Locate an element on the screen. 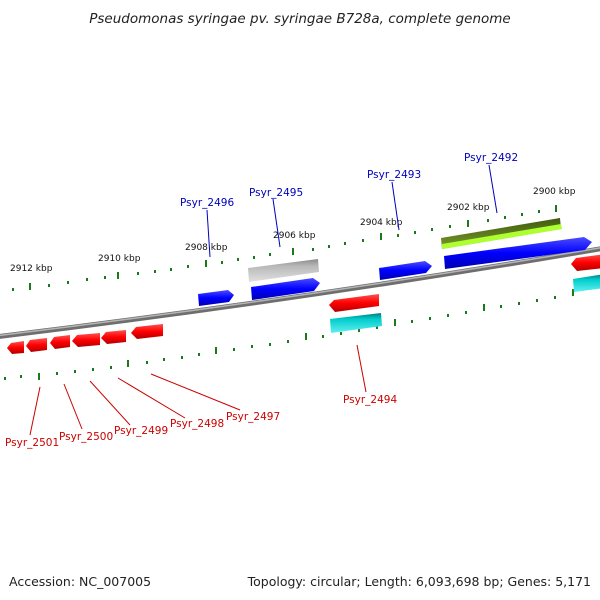 This screenshot has height=600, width=600. tick-label: 2904 kbp is located at coordinates (381, 223).